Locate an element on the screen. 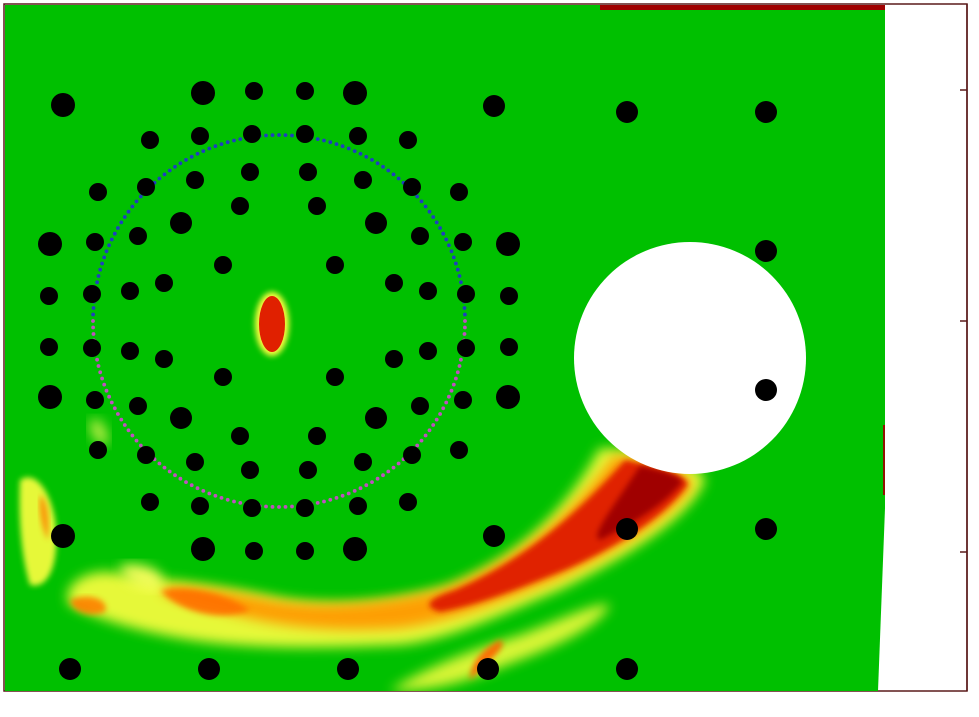  circular-obstacle is located at coordinates (690, 358).